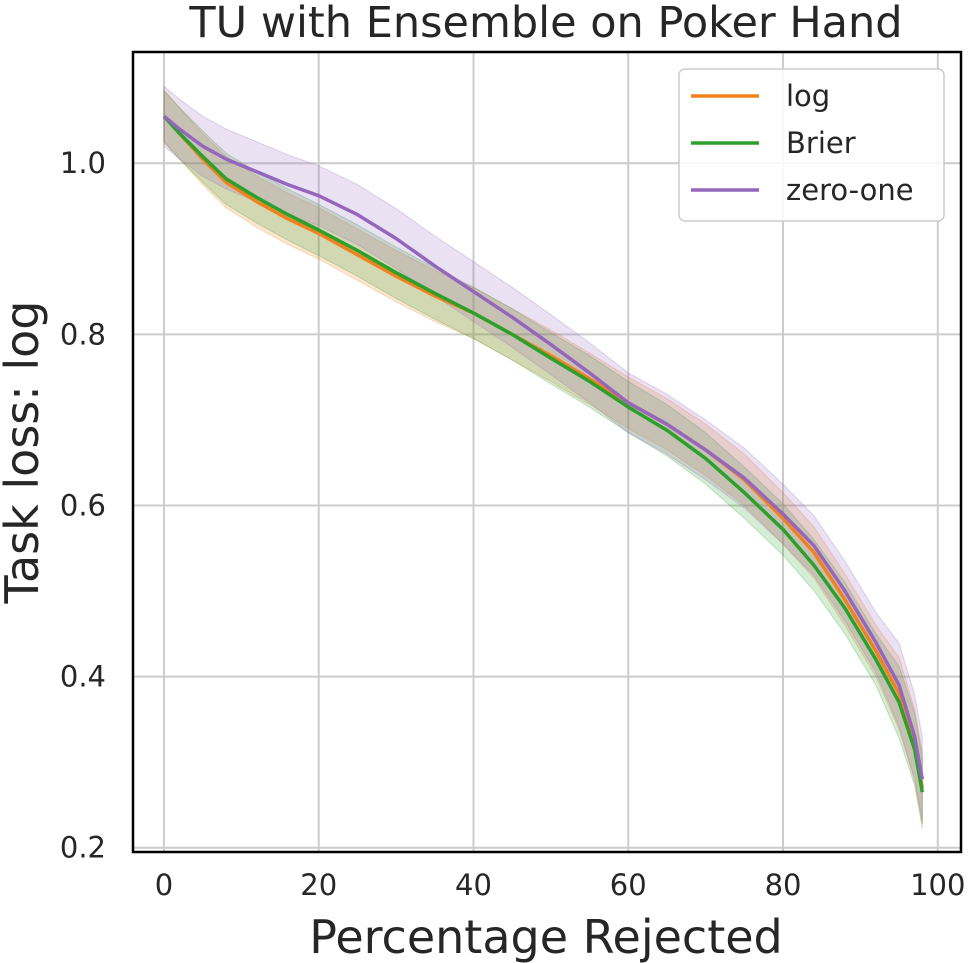 The height and width of the screenshot is (963, 970). Describe the element at coordinates (850, 190) in the screenshot. I see `legend-label: zero-one` at that location.